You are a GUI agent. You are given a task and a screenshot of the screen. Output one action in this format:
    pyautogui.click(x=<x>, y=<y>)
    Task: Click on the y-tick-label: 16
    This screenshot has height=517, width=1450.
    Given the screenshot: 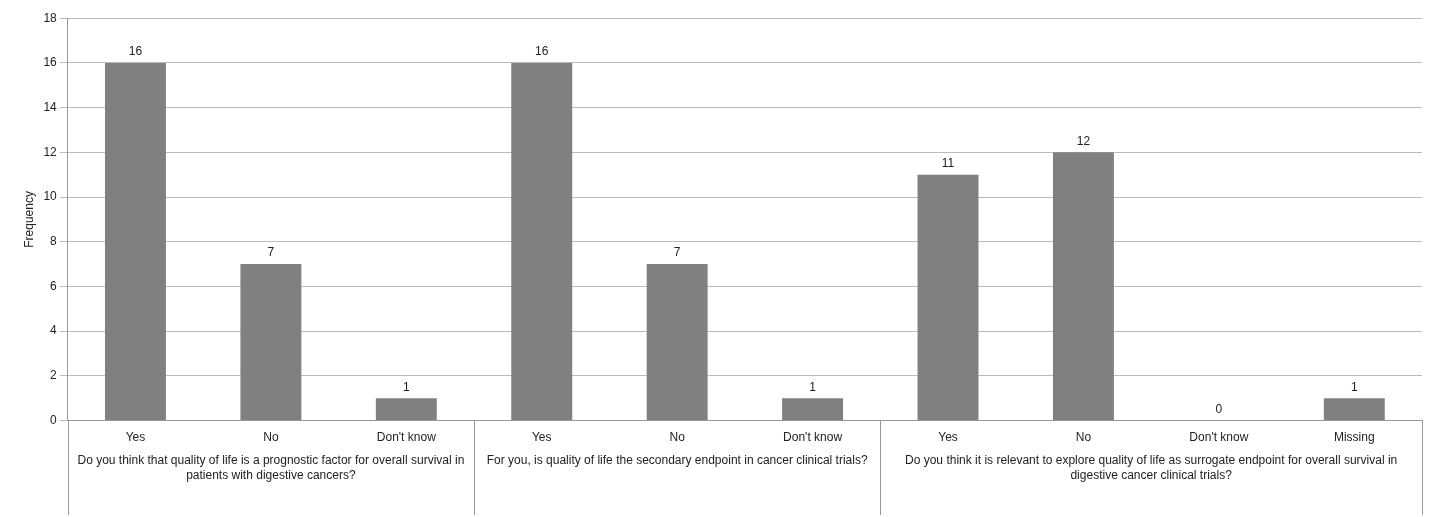 What is the action you would take?
    pyautogui.click(x=50, y=62)
    